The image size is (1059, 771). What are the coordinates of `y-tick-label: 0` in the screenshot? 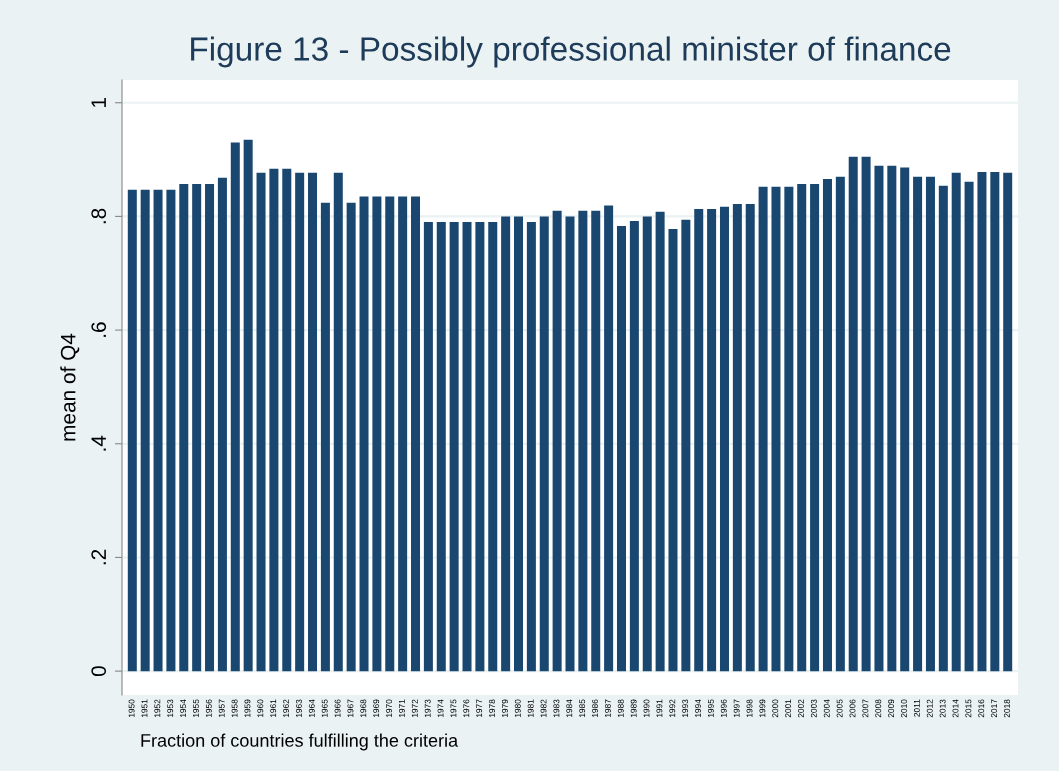 It's located at (99, 671).